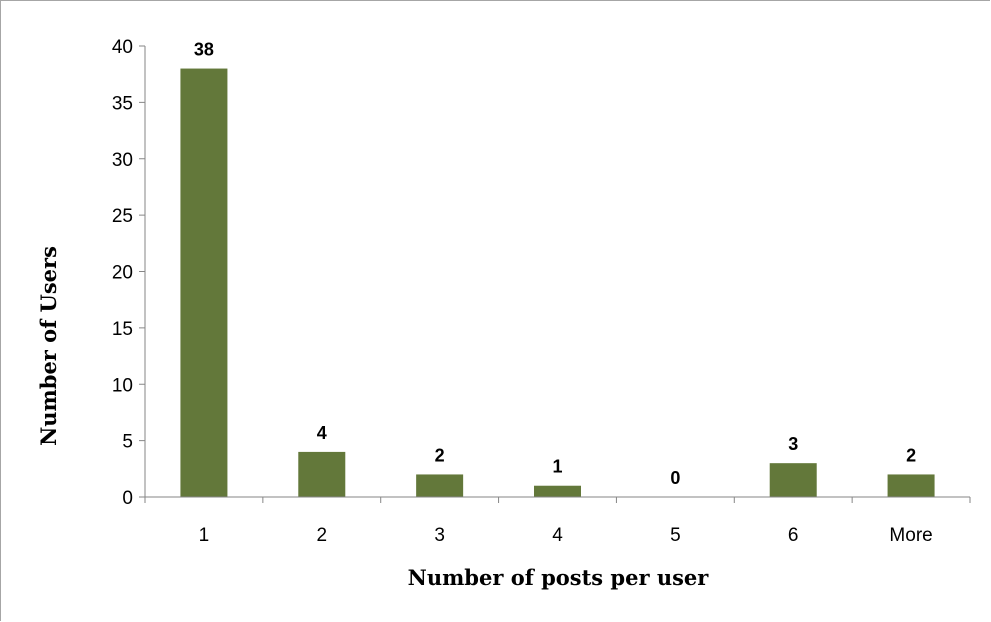 The height and width of the screenshot is (622, 991). I want to click on data-label: 0, so click(675, 478).